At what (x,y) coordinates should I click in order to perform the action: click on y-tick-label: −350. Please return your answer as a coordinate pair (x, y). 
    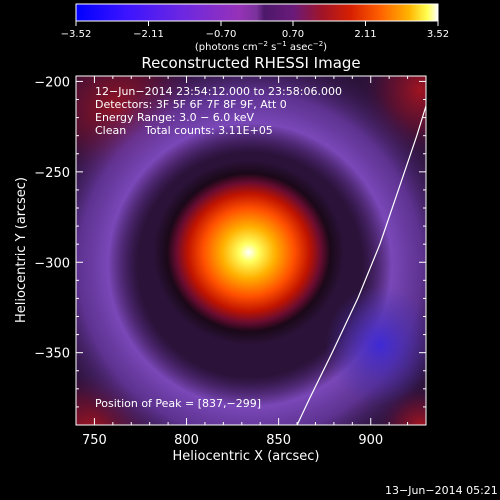
    Looking at the image, I should click on (52, 354).